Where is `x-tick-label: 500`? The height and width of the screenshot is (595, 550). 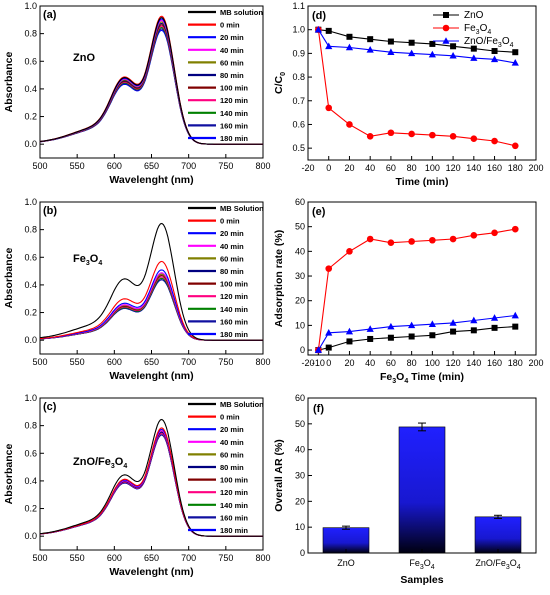 x-tick-label: 500 is located at coordinates (39, 166).